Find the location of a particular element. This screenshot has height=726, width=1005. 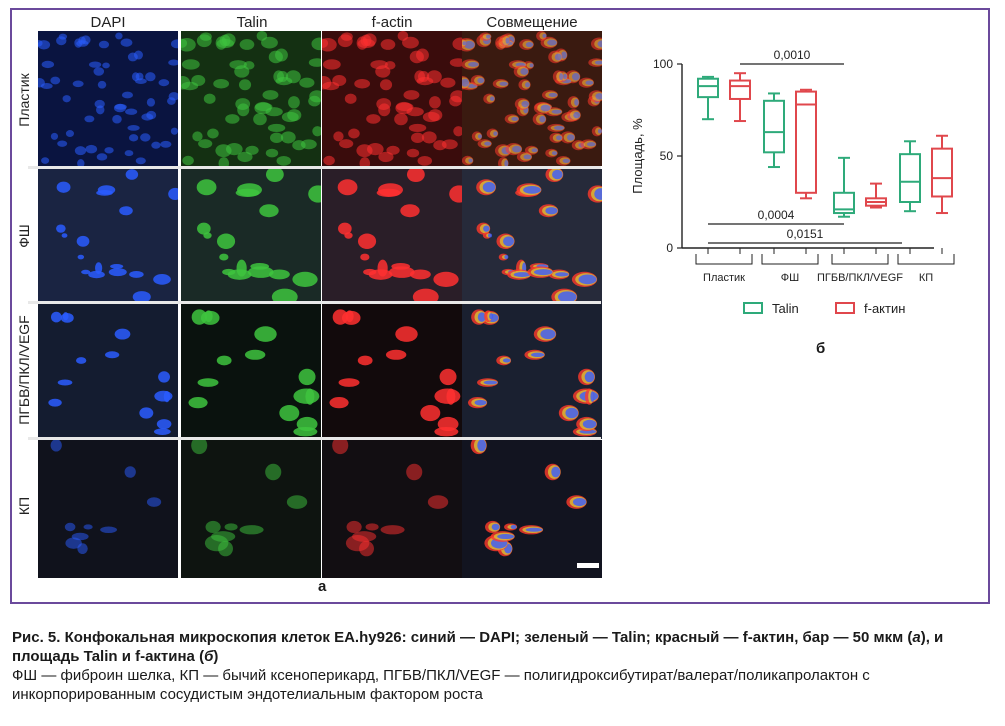

micrograph-xenopericardium-f-actin is located at coordinates (392, 509).